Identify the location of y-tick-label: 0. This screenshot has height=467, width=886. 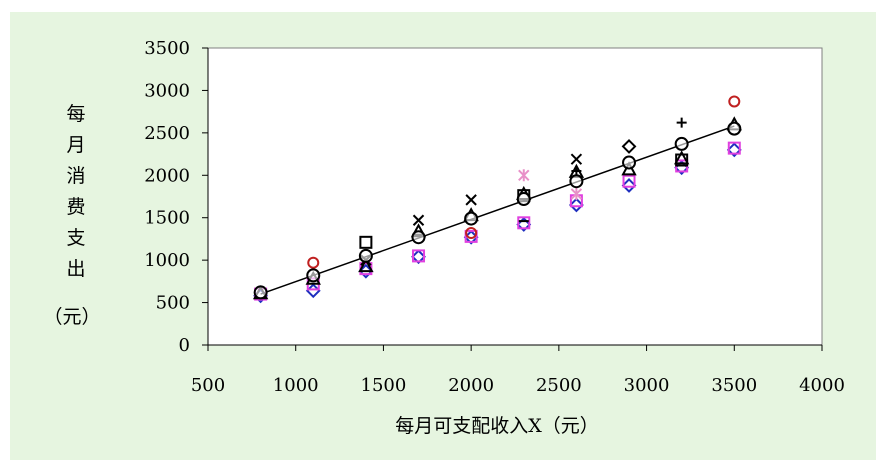
(184, 345).